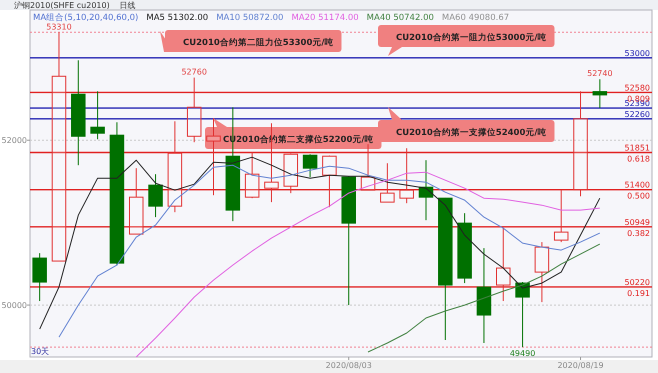 This screenshot has width=658, height=373. I want to click on annotation: CU2010合约第一阻力位53000元/吨, so click(471, 37).